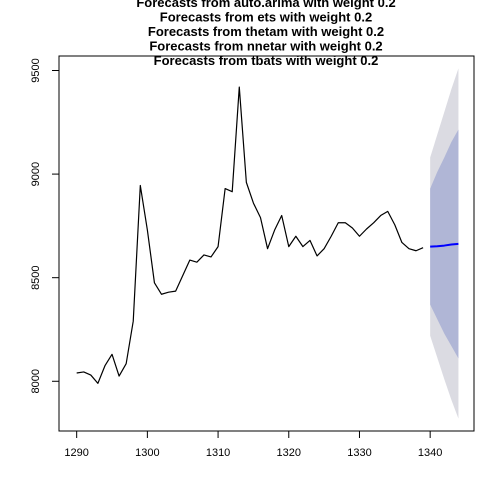  What do you see at coordinates (36, 70) in the screenshot?
I see `y-tick-label: 9500` at bounding box center [36, 70].